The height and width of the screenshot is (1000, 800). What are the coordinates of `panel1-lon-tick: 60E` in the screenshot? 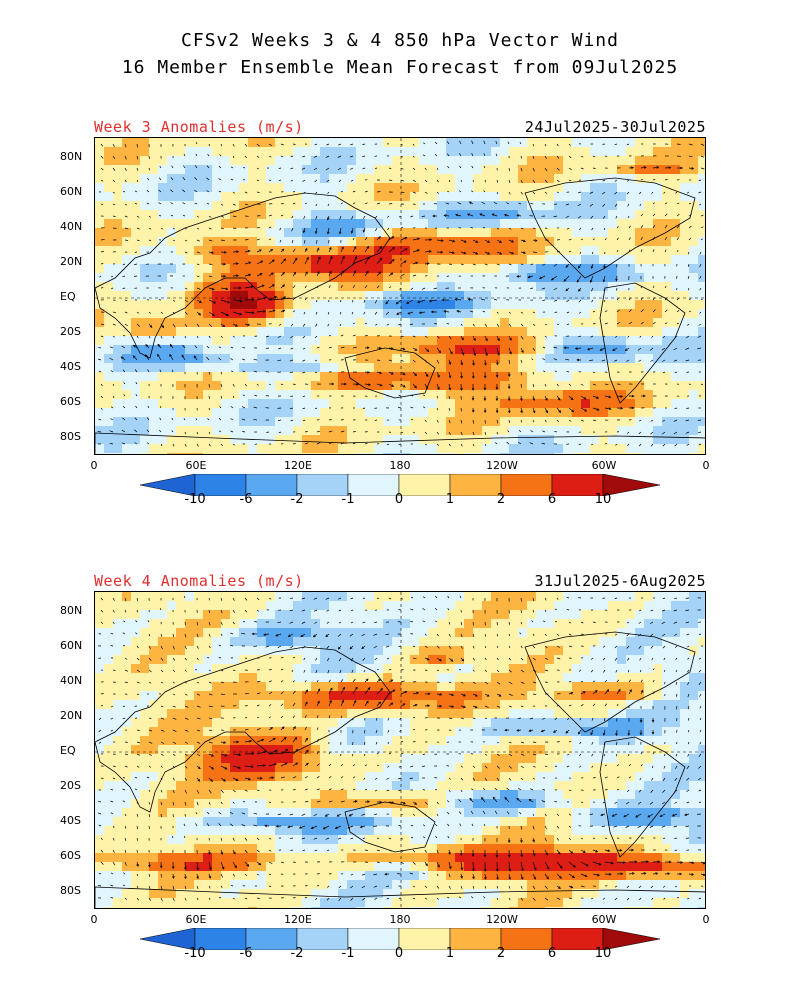 It's located at (196, 465).